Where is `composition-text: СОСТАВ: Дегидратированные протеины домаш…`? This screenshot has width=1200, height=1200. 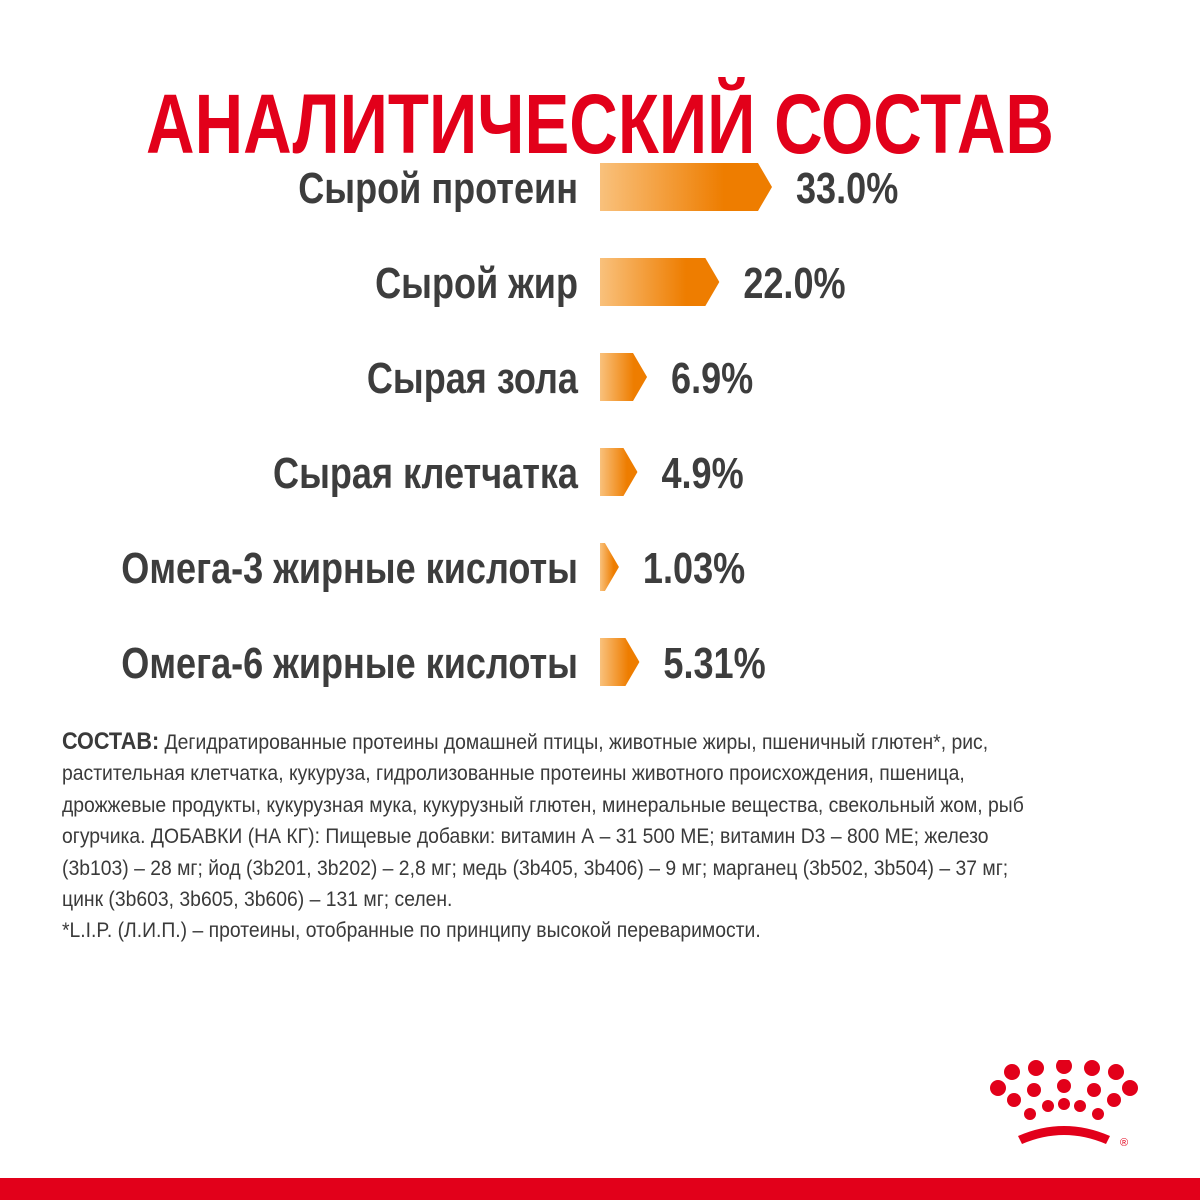 composition-text: СОСТАВ: Дегидратированные протеины домаш… is located at coordinates (548, 836).